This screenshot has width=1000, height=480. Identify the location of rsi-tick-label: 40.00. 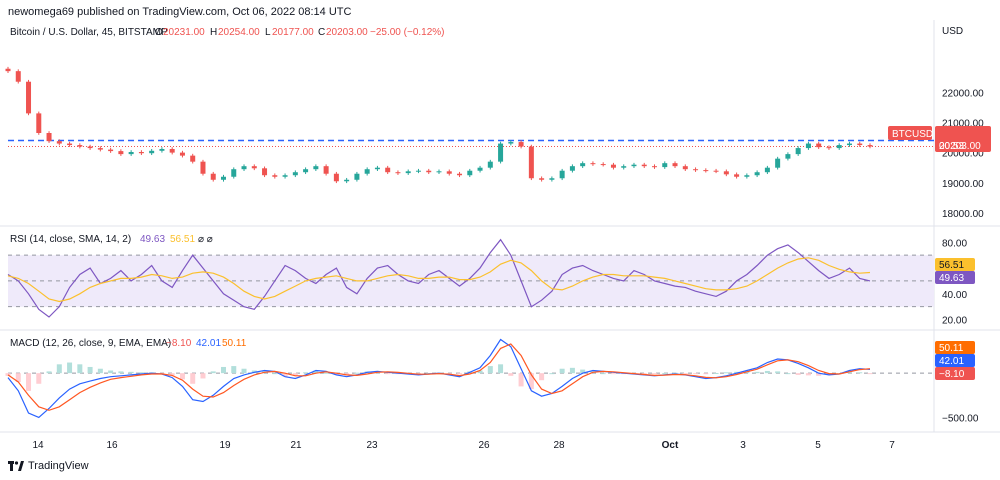
(954, 295).